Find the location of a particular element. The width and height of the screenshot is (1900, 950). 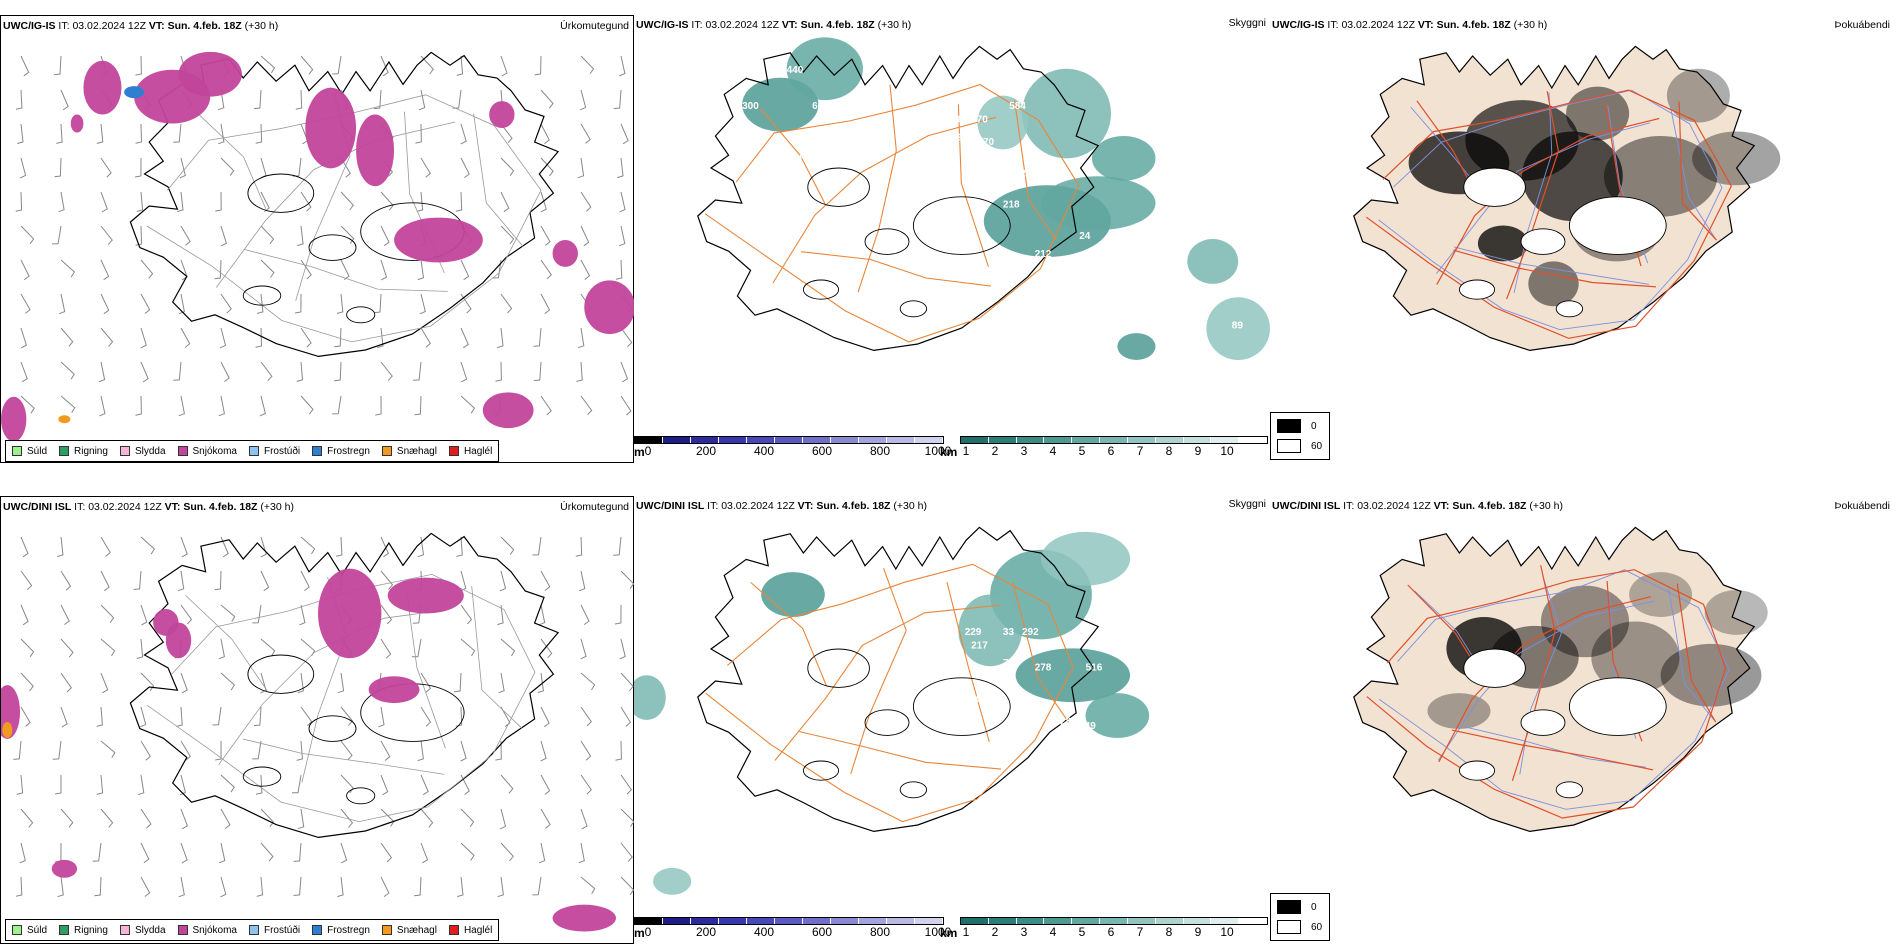

legend-item: Snjókoma is located at coordinates (207, 930).